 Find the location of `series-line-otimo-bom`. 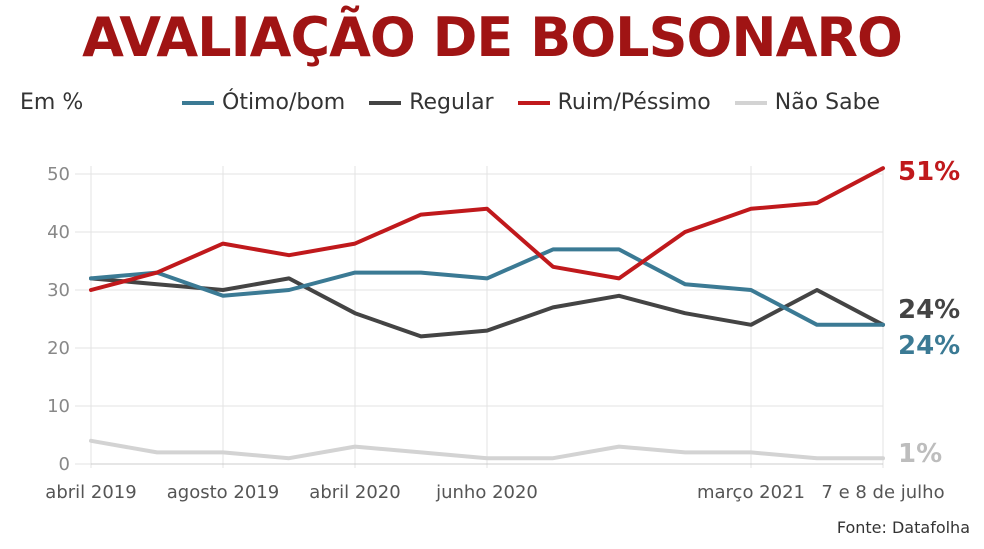

series-line-otimo-bom is located at coordinates (487, 287).